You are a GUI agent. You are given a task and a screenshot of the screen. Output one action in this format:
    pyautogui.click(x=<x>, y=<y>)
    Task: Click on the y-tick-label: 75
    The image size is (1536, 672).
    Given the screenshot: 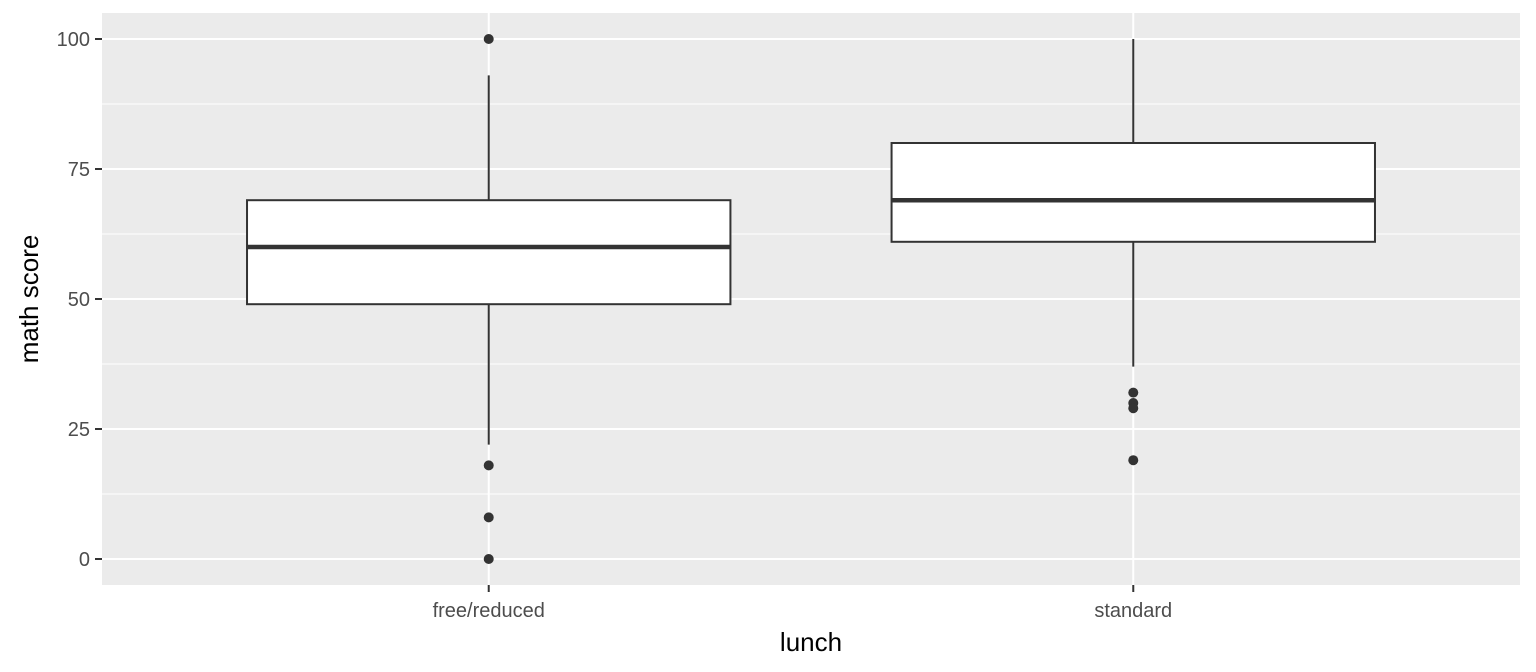 What is the action you would take?
    pyautogui.click(x=79, y=170)
    